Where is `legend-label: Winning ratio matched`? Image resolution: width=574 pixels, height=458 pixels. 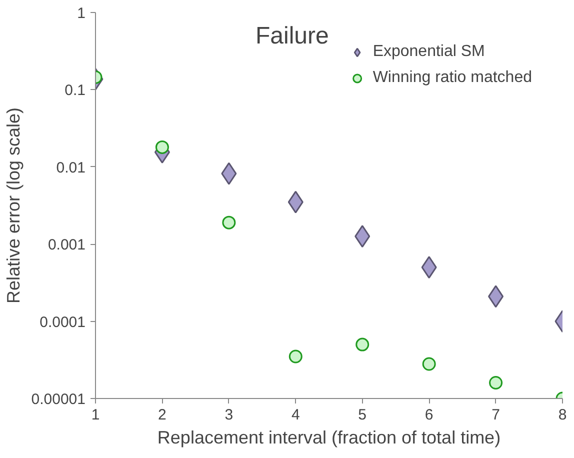 legend-label: Winning ratio matched is located at coordinates (452, 78).